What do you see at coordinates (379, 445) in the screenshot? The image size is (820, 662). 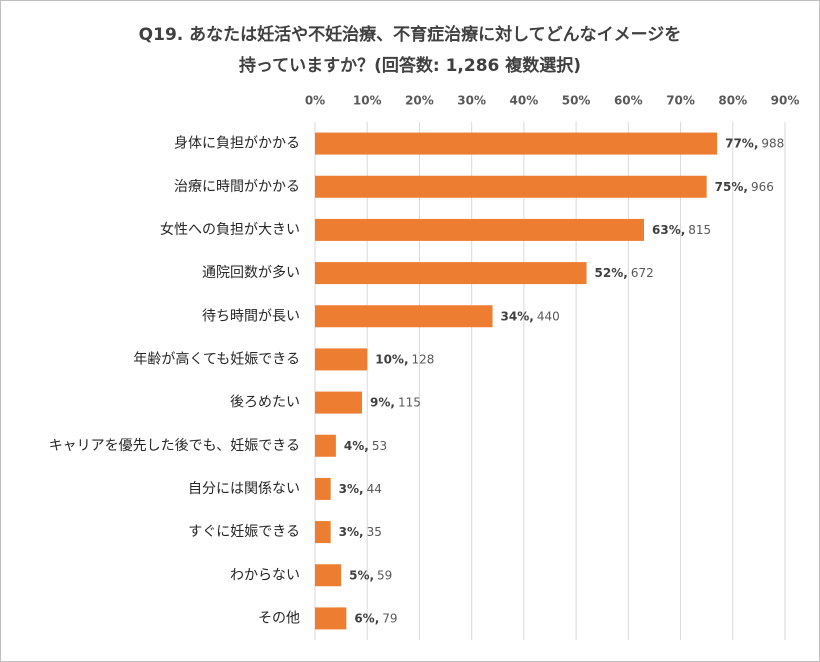 I see `count-label: 53` at bounding box center [379, 445].